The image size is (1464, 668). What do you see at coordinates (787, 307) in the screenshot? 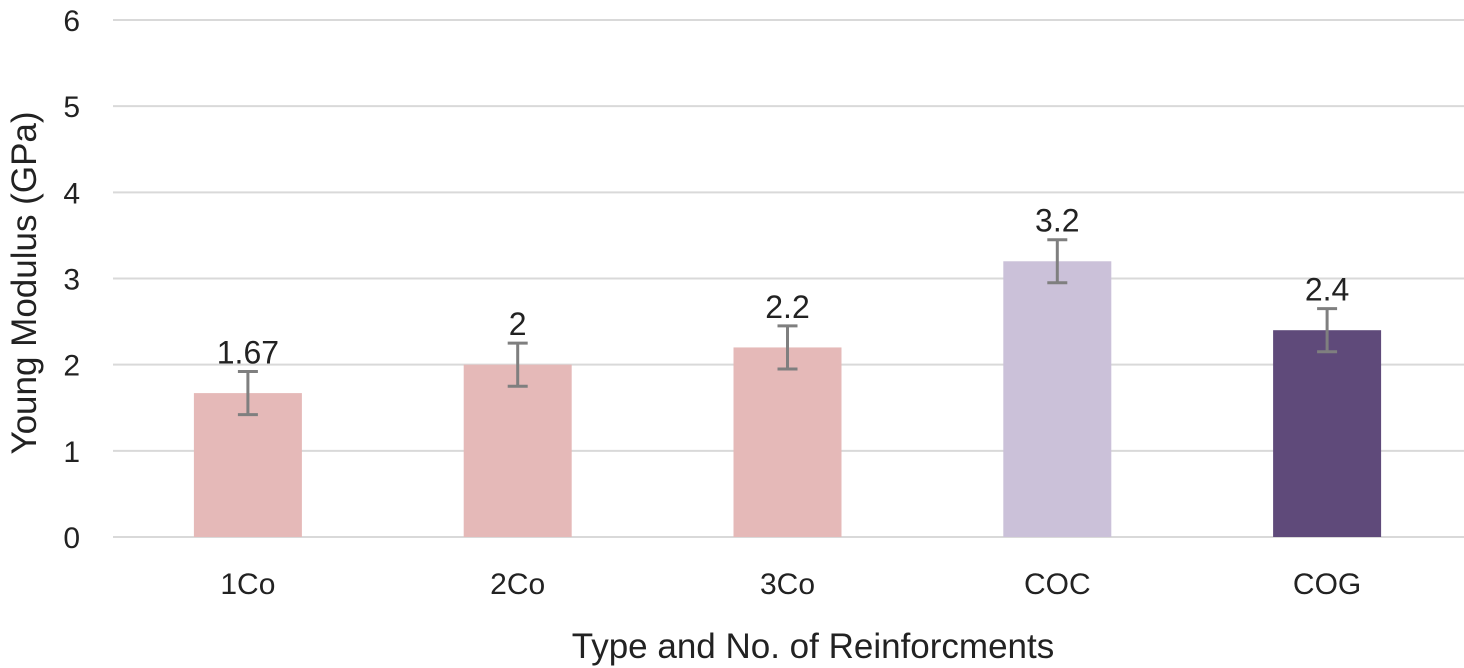
I see `data-label: 2.2` at bounding box center [787, 307].